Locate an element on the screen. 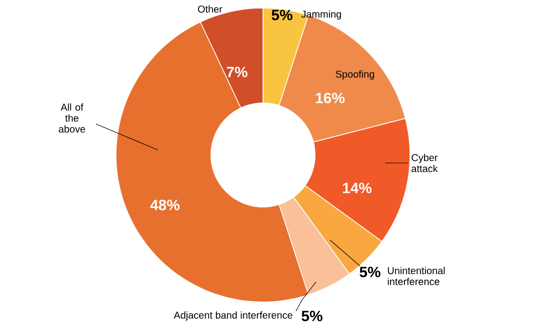 The height and width of the screenshot is (330, 540). slice-label: Unintentional interference is located at coordinates (416, 276).